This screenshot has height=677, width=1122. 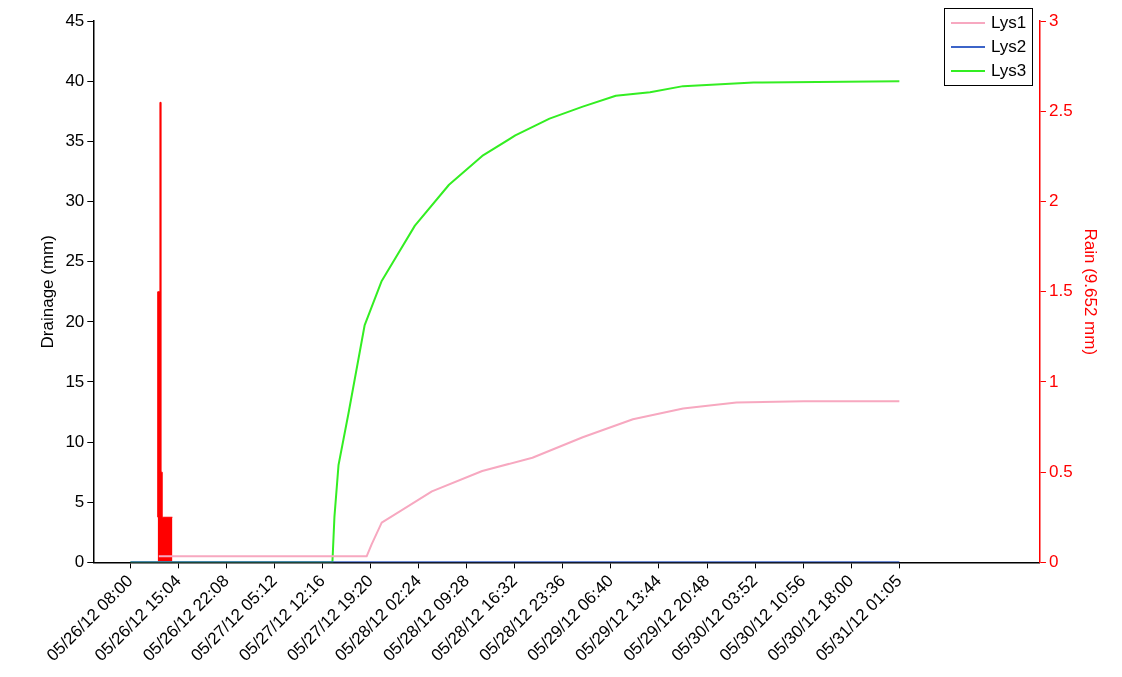 I want to click on legend-label: Lys1, so click(x=1009, y=23).